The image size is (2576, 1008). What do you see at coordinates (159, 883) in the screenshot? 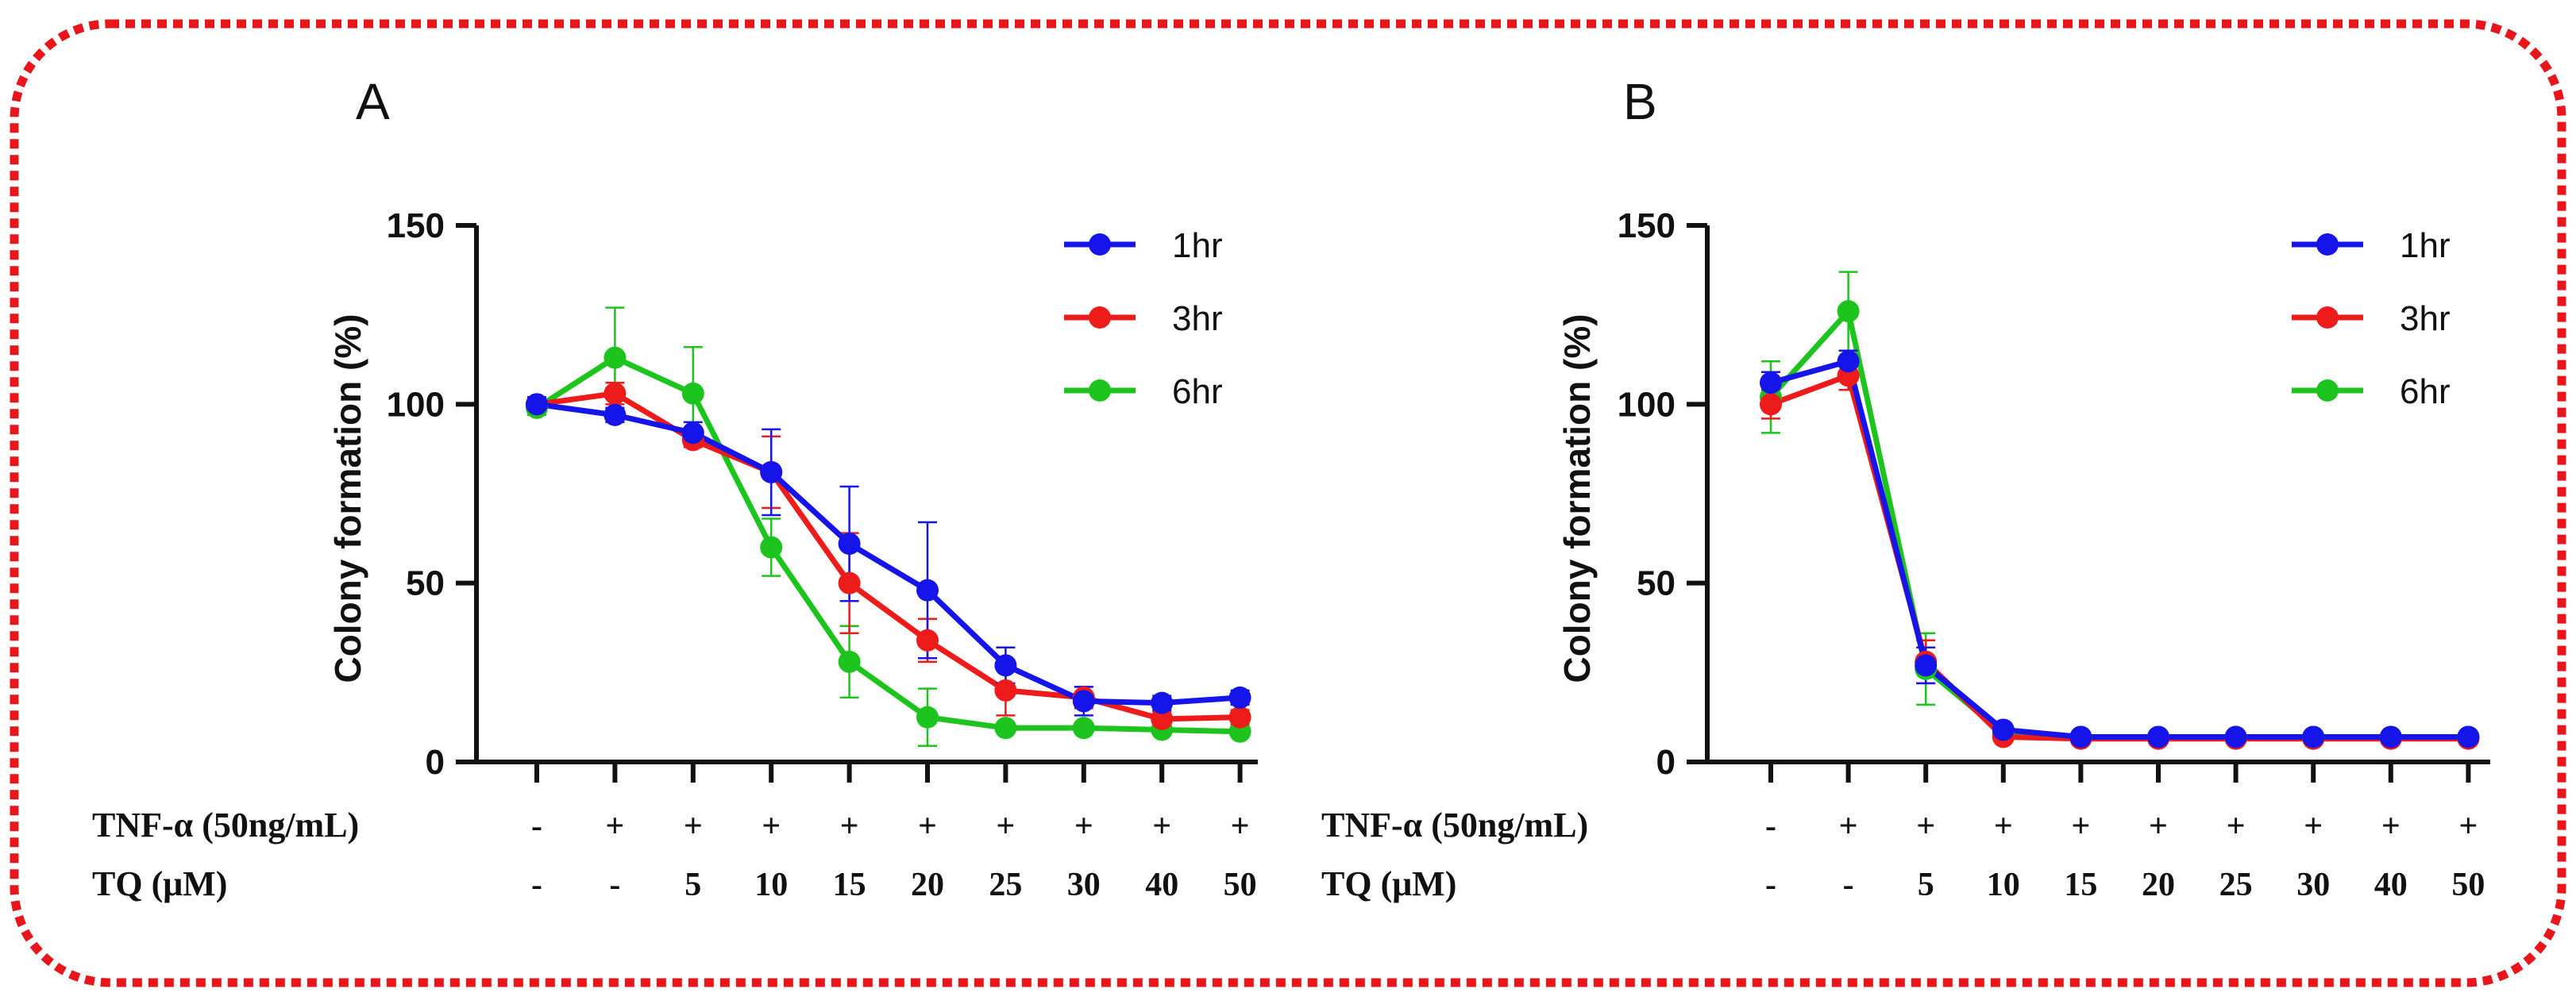
I see `panel-a-tq-row-label: TQ (μM)` at bounding box center [159, 883].